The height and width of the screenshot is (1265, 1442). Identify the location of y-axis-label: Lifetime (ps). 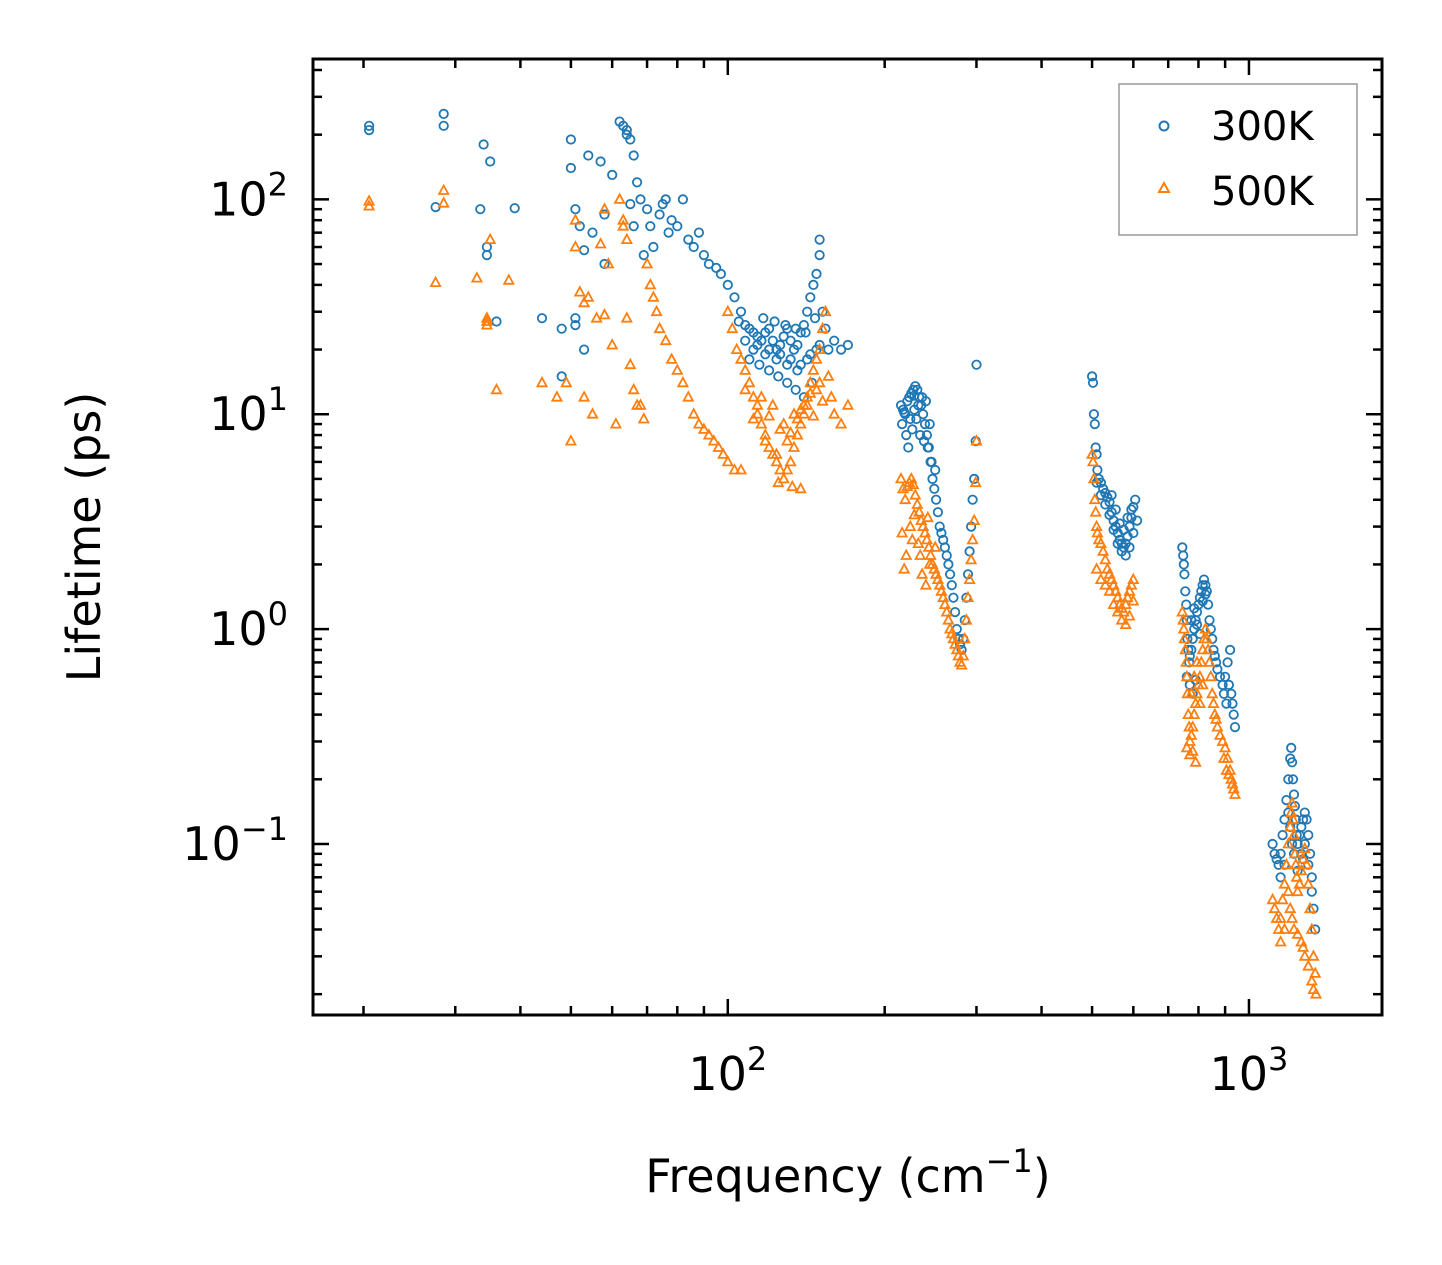
(84, 537).